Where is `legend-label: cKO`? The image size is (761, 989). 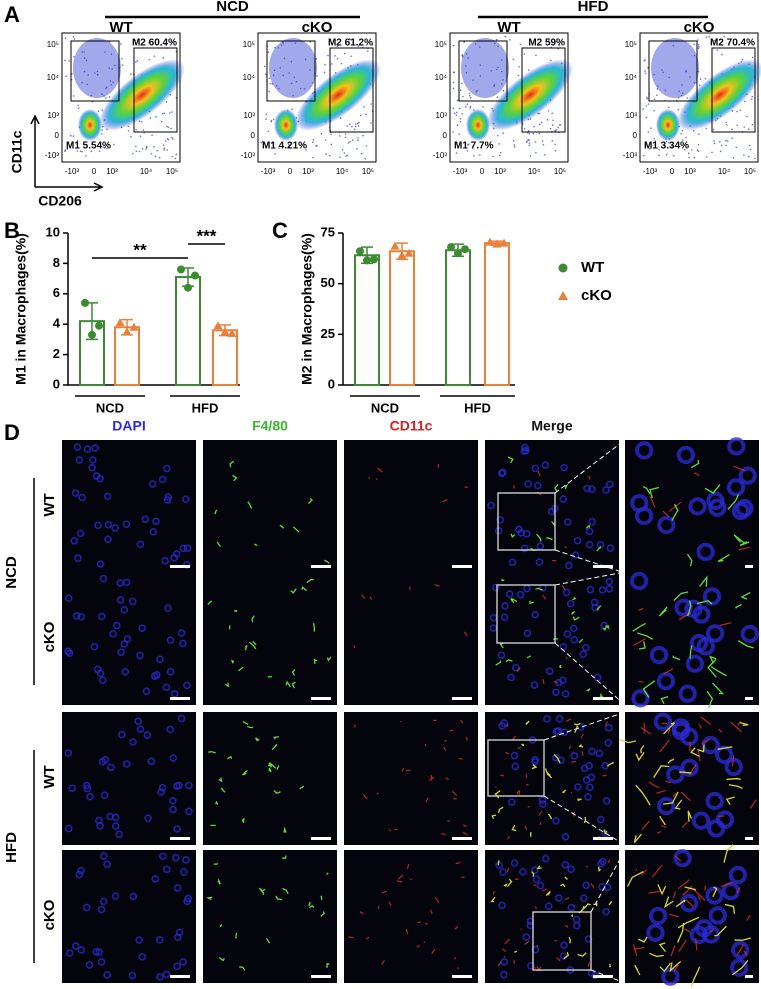 legend-label: cKO is located at coordinates (596, 295).